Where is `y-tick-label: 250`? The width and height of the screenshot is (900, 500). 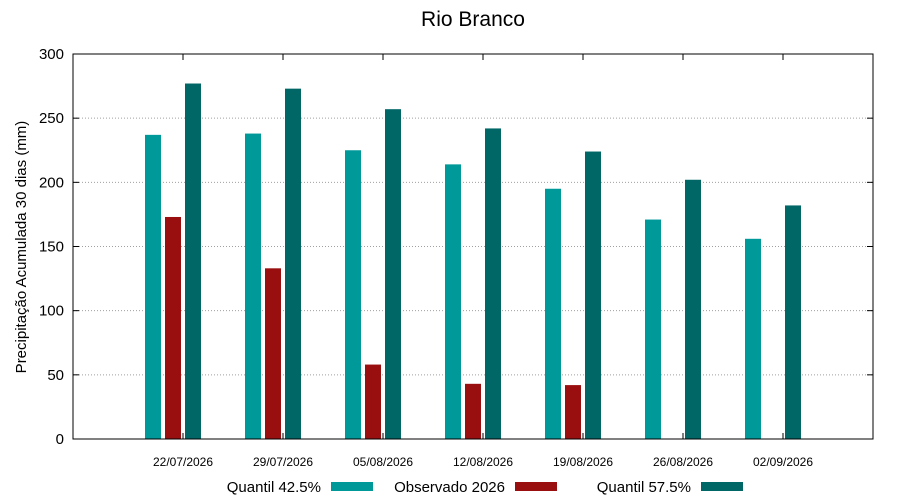
y-tick-label: 250 is located at coordinates (51, 118).